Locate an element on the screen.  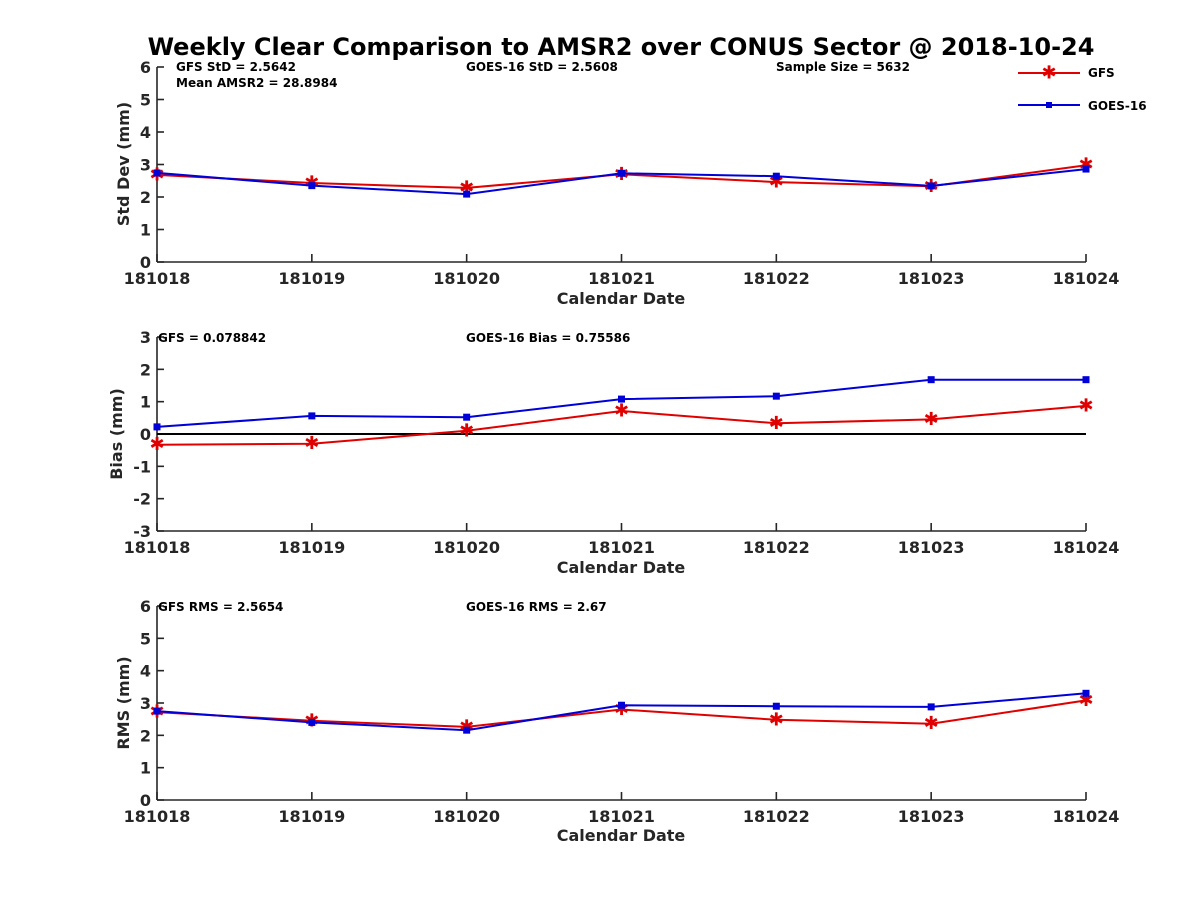
stddev-xtick-label: 181022 is located at coordinates (776, 278).